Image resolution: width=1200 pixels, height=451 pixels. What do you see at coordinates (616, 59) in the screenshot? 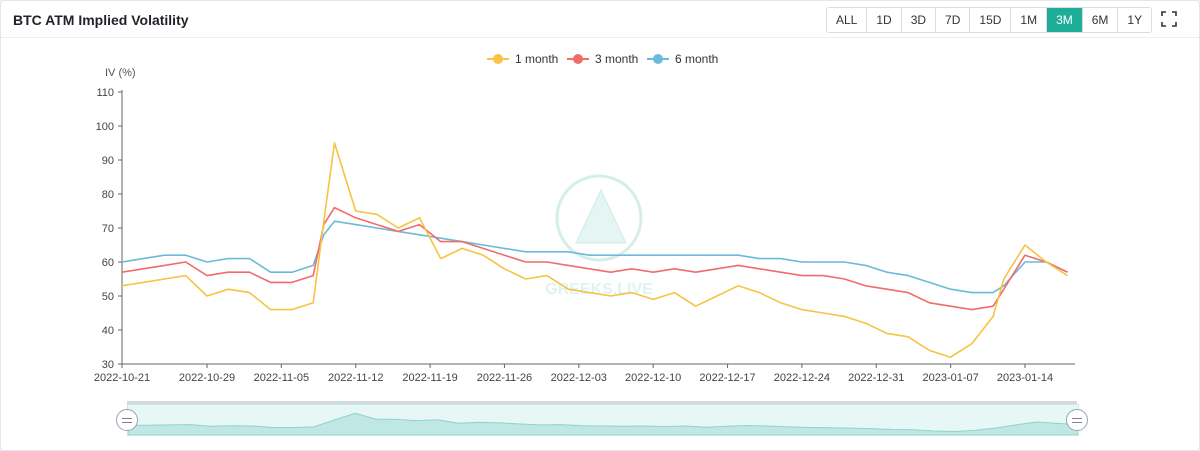
I see `legend-label: 3 month` at bounding box center [616, 59].